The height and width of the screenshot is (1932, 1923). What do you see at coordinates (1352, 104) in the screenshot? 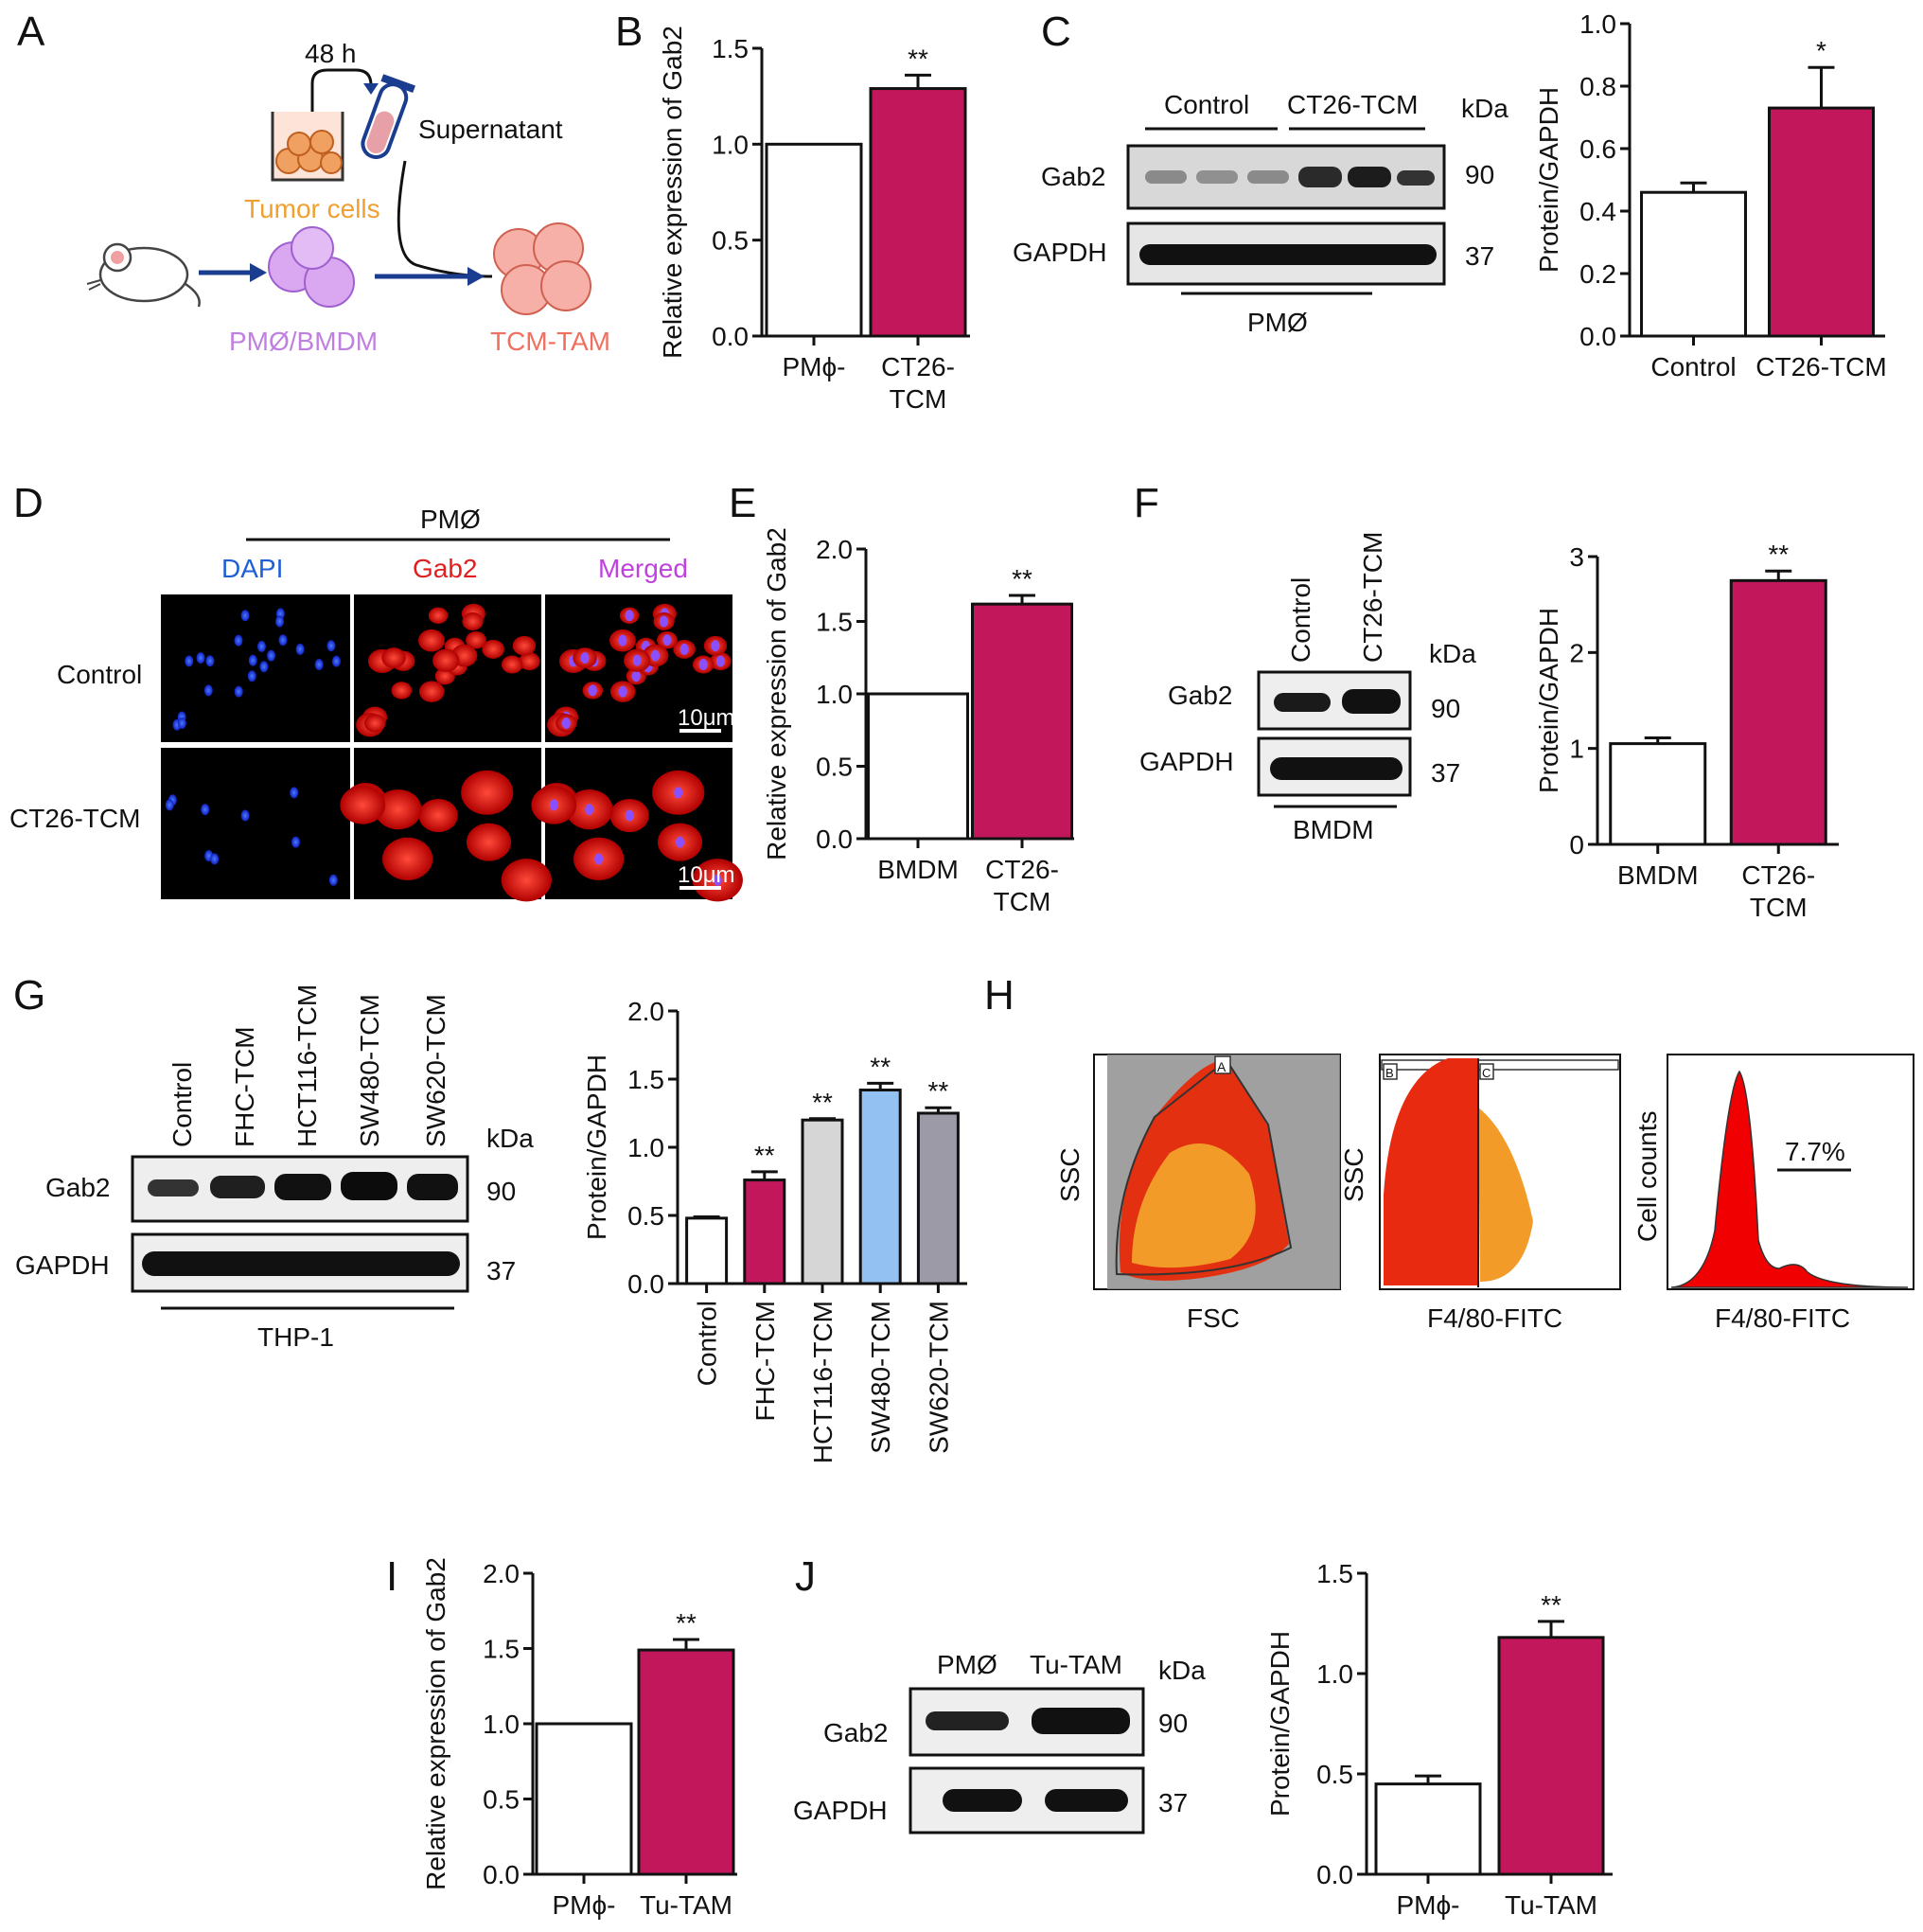
I see `group-label-ct26: CT26-TCM` at bounding box center [1352, 104].